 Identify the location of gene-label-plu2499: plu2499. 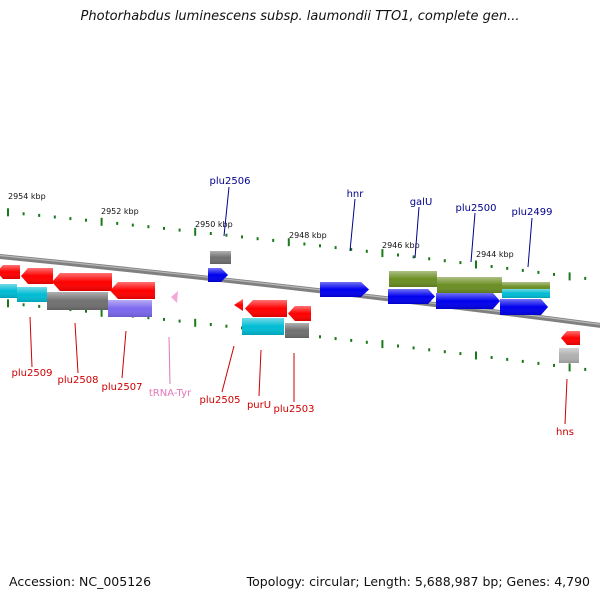
(532, 237).